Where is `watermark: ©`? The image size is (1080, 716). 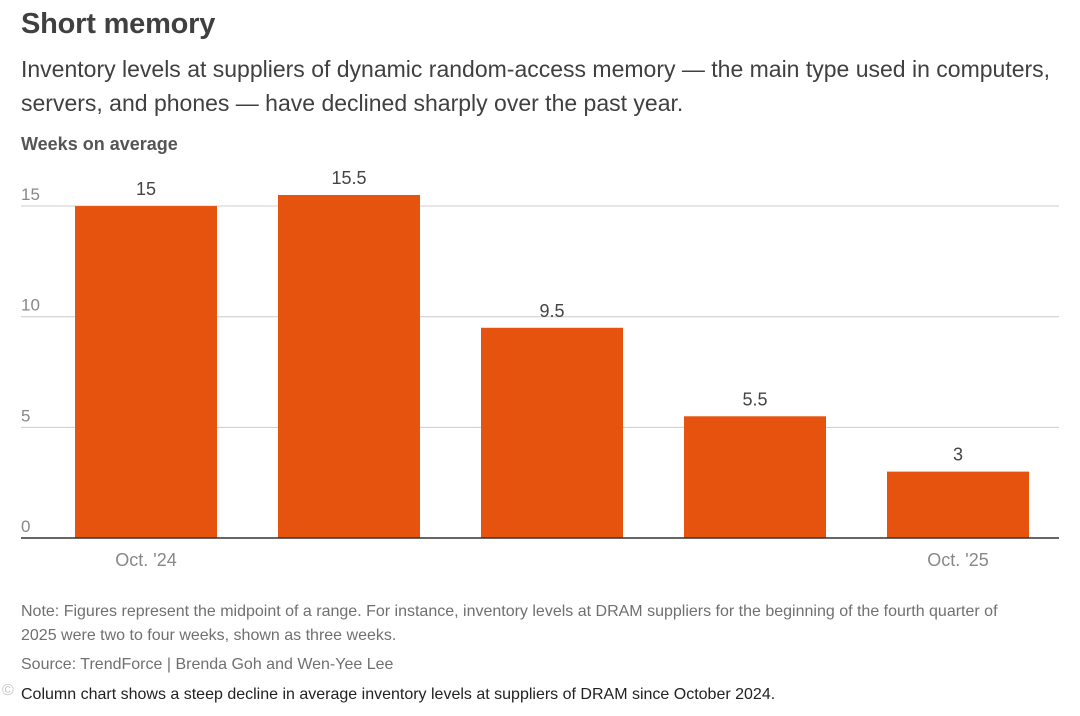
watermark: © is located at coordinates (8, 690).